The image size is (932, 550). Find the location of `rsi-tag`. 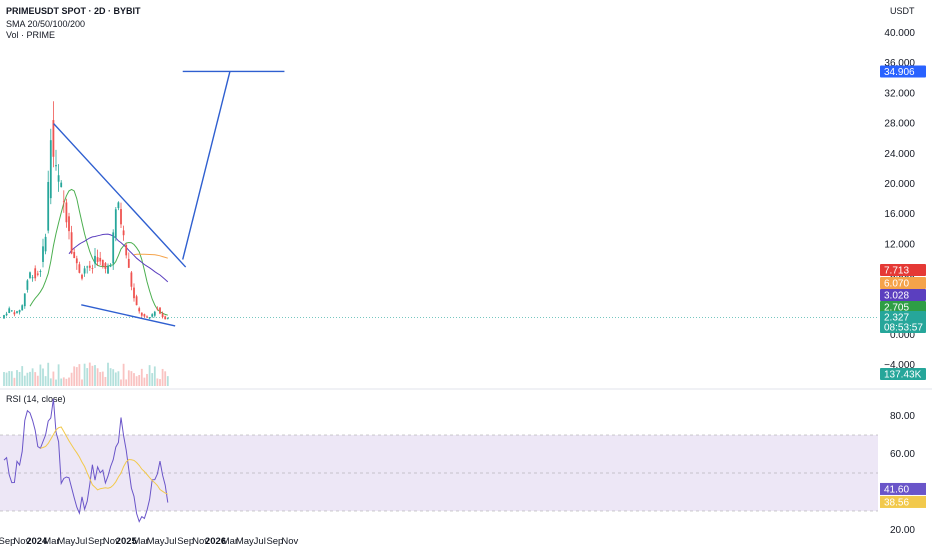

rsi-tag is located at coordinates (903, 488).